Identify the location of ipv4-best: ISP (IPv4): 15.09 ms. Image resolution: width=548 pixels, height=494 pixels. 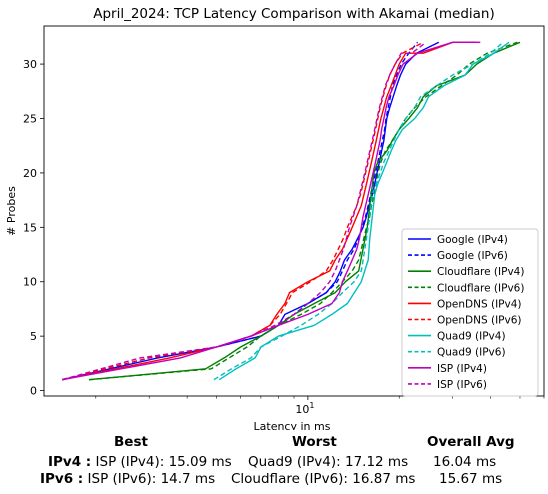
(163, 462).